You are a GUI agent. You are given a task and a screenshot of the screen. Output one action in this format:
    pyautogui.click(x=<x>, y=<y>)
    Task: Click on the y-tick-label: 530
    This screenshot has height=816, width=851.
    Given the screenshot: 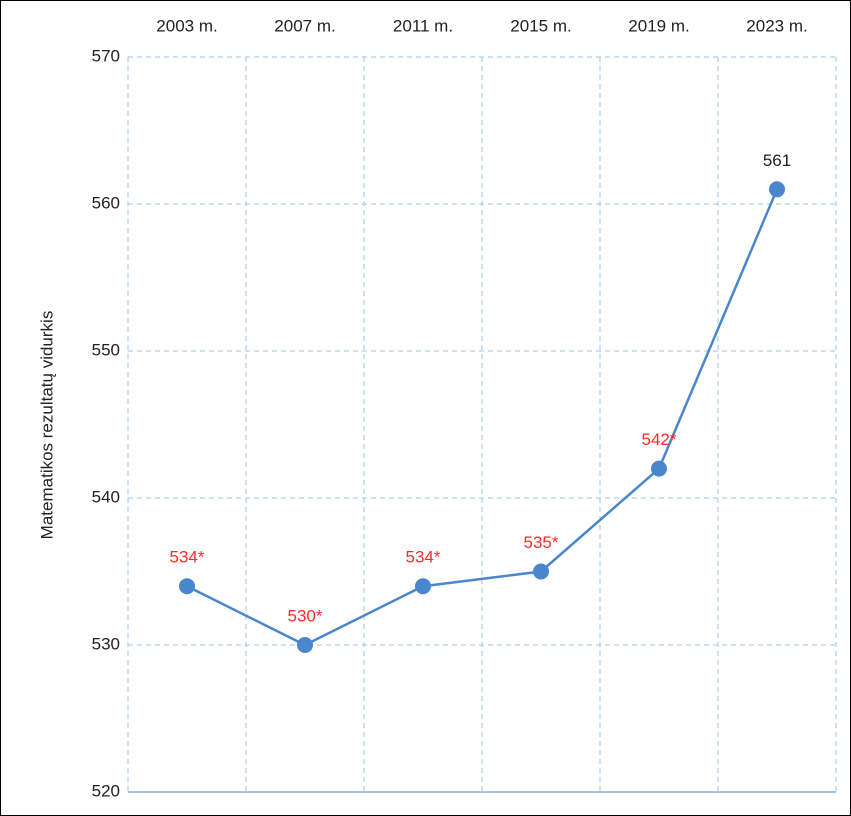 What is the action you would take?
    pyautogui.click(x=106, y=643)
    